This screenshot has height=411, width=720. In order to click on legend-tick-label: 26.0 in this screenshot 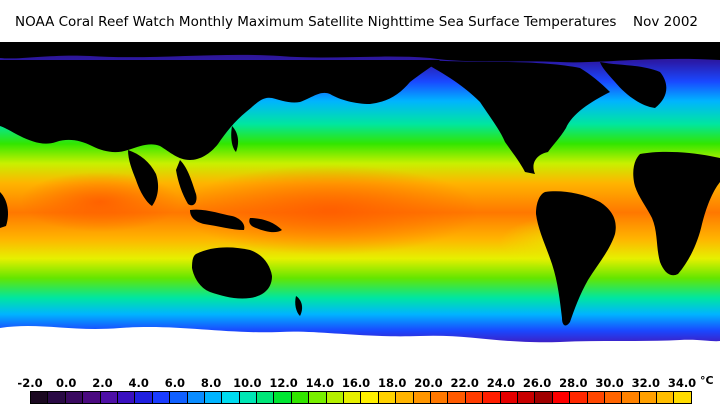, I will do `click(537, 383)`.